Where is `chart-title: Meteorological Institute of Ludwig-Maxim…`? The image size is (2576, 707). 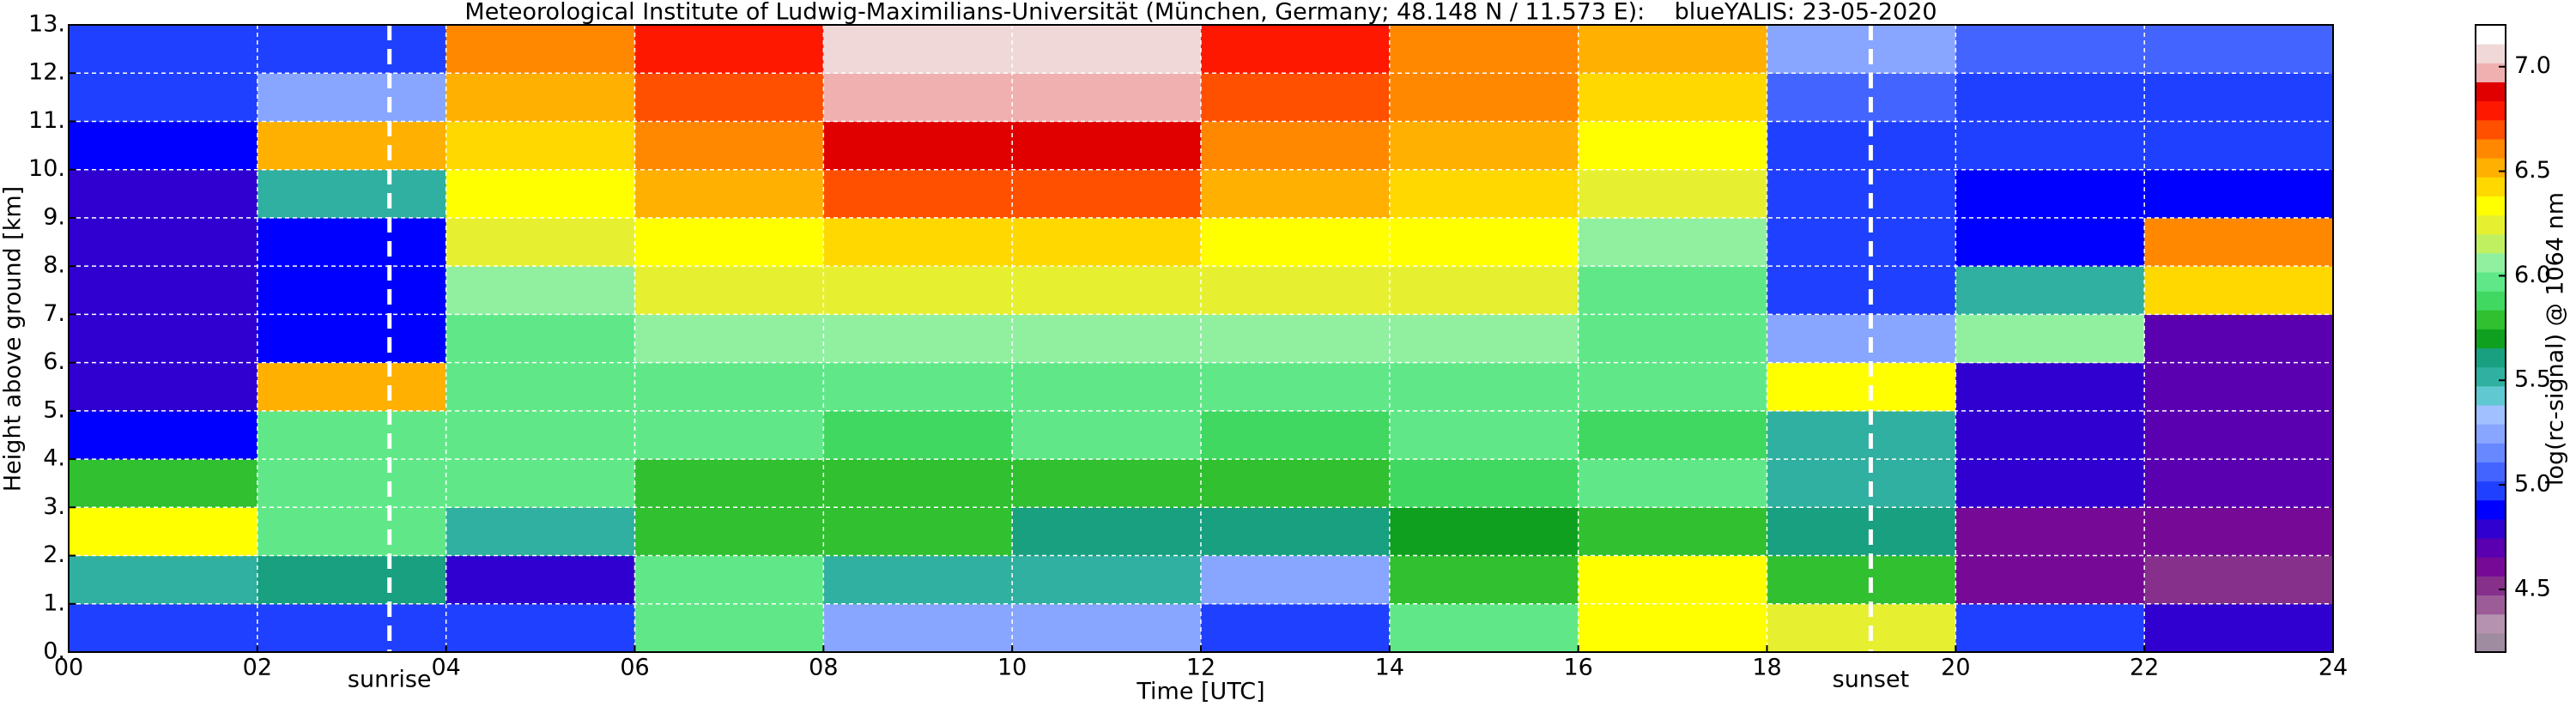 chart-title: Meteorological Institute of Ludwig-Maxim… is located at coordinates (1200, 13).